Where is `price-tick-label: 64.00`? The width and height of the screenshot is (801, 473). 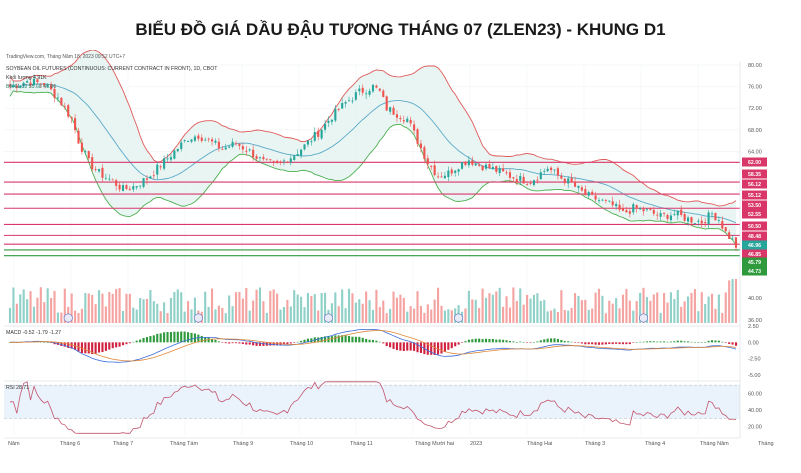 price-tick-label: 64.00 is located at coordinates (755, 152).